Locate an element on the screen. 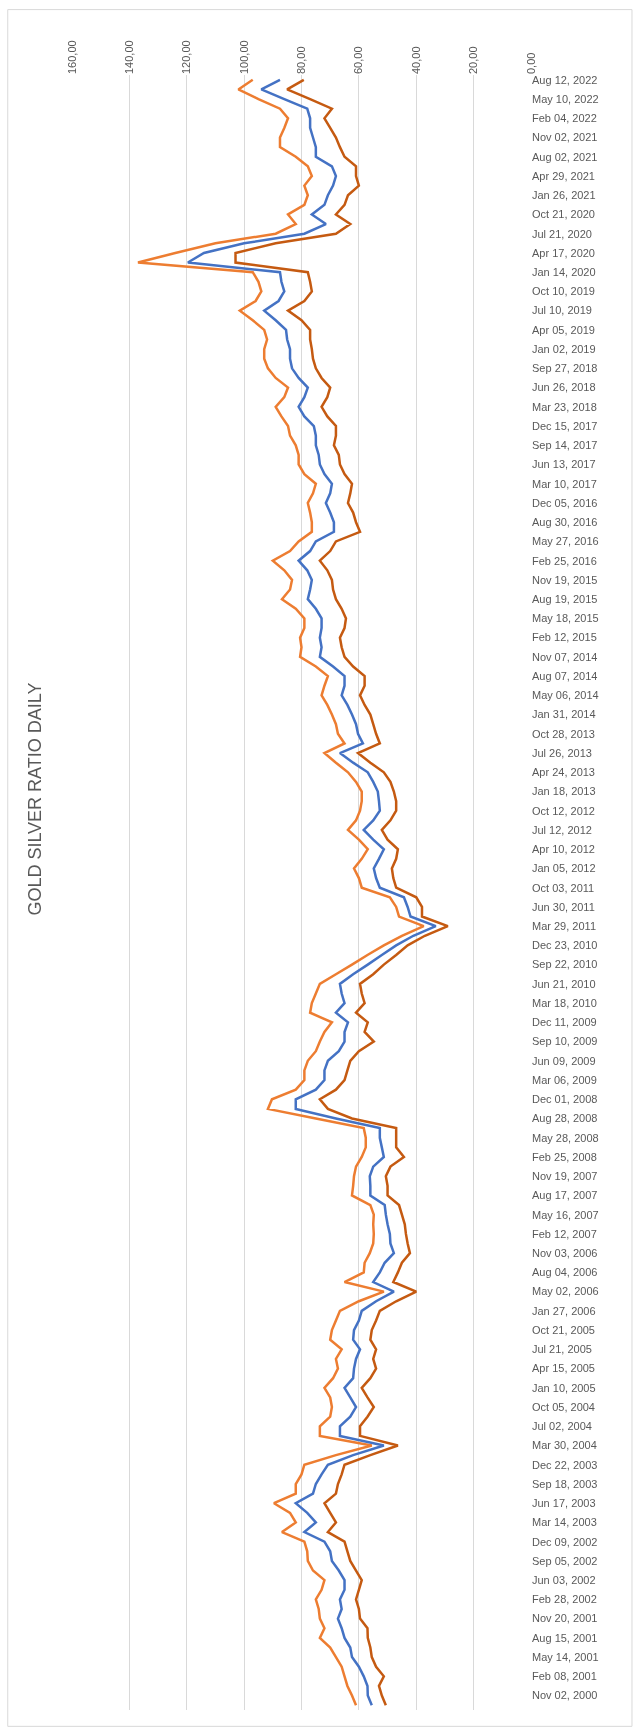 This screenshot has height=1731, width=638. y-tick-label: Jun 21, 2010 is located at coordinates (564, 983).